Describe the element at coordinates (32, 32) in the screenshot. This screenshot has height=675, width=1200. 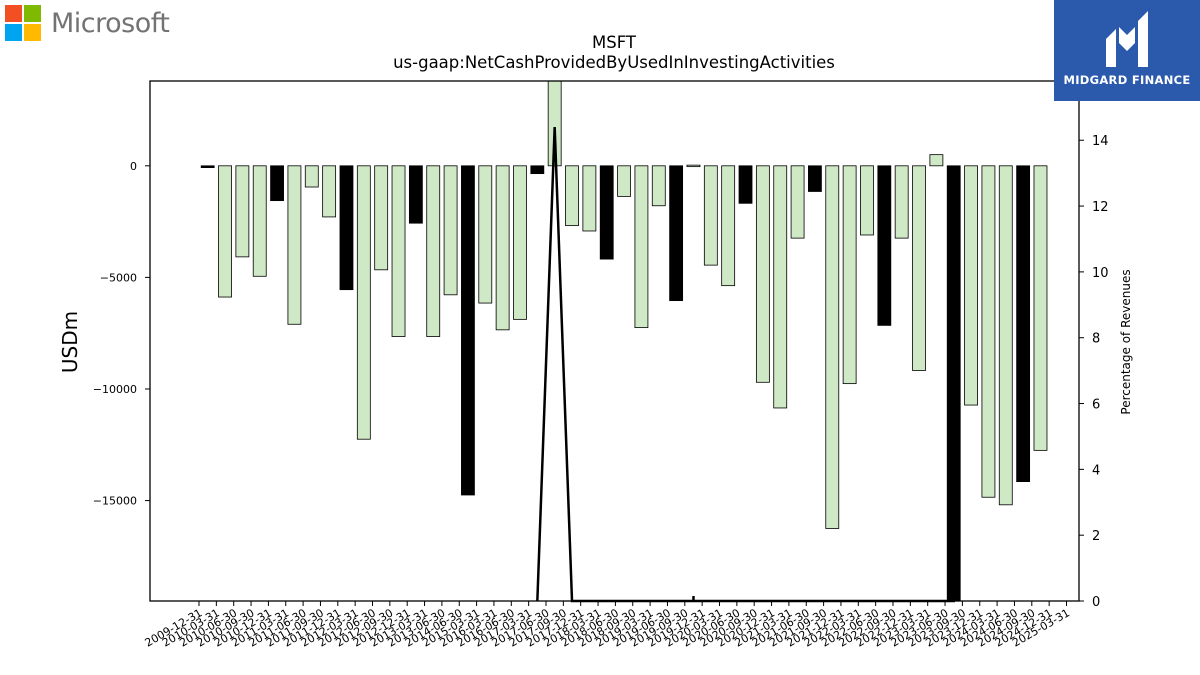
I see `windows-icon-square-yellow` at that location.